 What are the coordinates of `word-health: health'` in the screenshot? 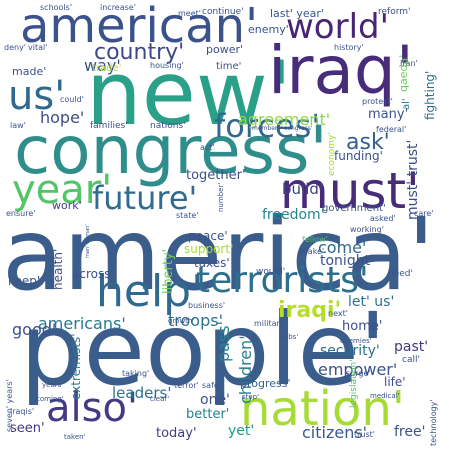 It's located at (58, 269).